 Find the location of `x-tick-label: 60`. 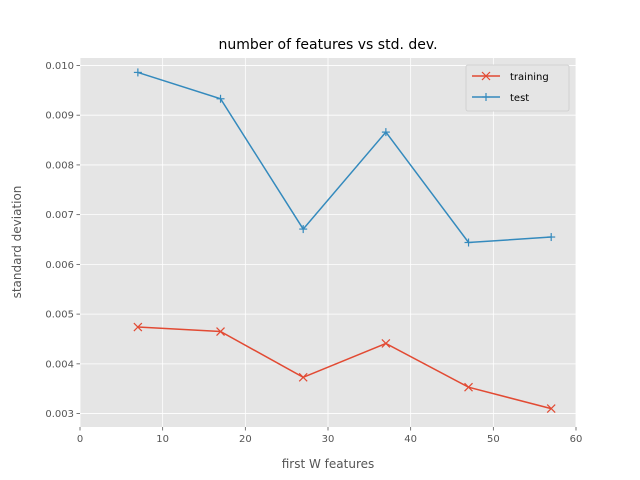

x-tick-label: 60 is located at coordinates (576, 439).